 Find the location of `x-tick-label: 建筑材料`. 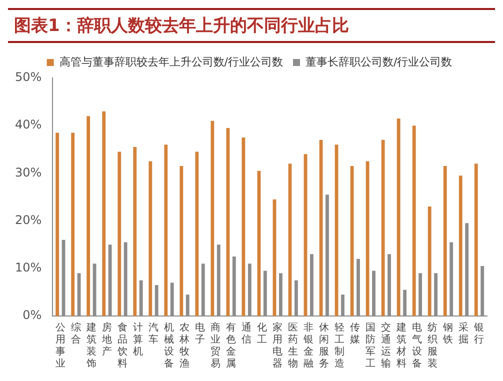

x-tick-label: 建筑材料 is located at coordinates (401, 346).